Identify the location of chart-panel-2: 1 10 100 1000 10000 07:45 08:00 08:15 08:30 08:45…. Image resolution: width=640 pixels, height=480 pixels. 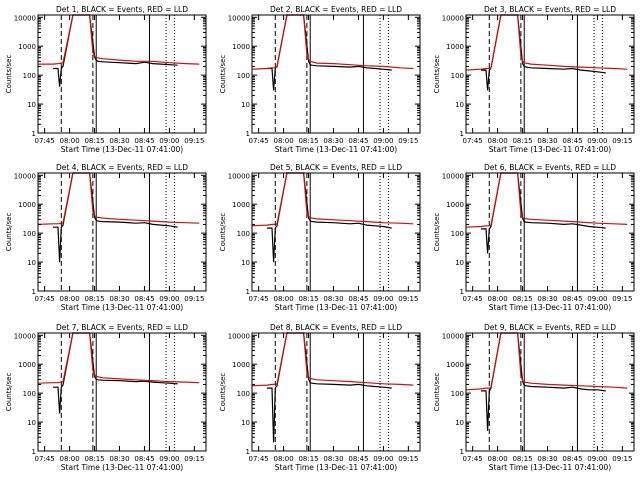
(320, 79).